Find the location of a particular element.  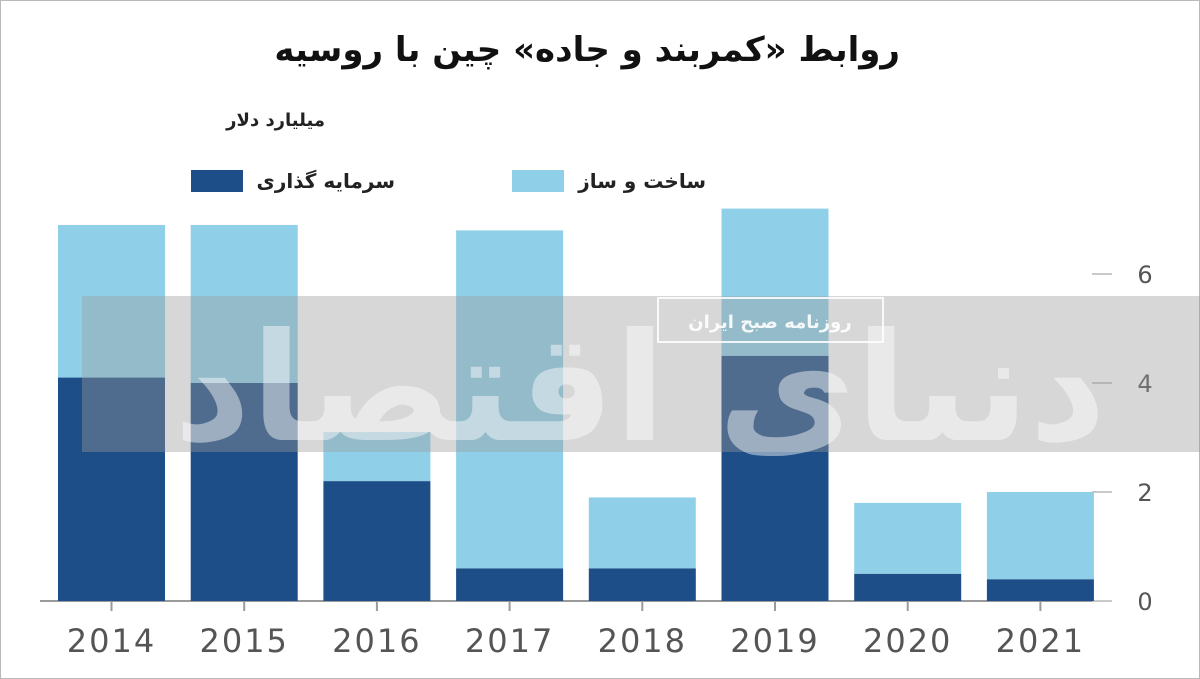

watermark-stamp-text: روزنامه صبح ایران is located at coordinates (769, 322).